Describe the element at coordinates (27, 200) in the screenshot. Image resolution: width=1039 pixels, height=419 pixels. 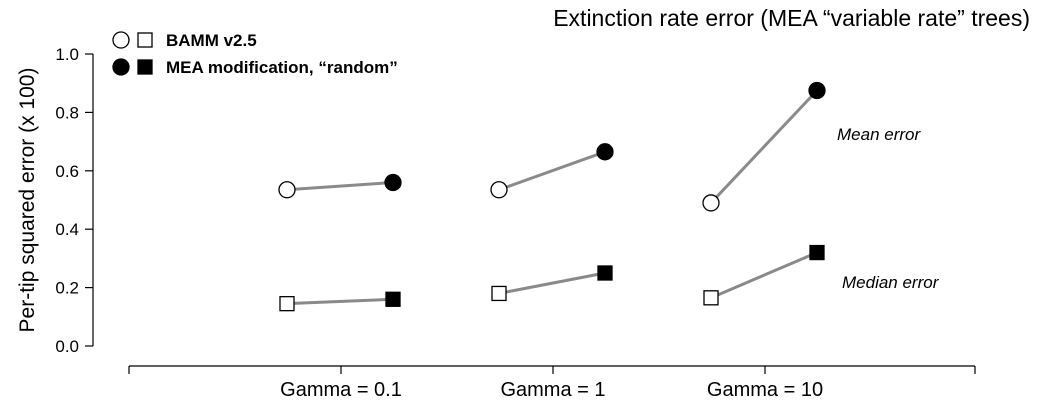
I see `y-axis-label: Per-tip squared error (x 100)` at that location.